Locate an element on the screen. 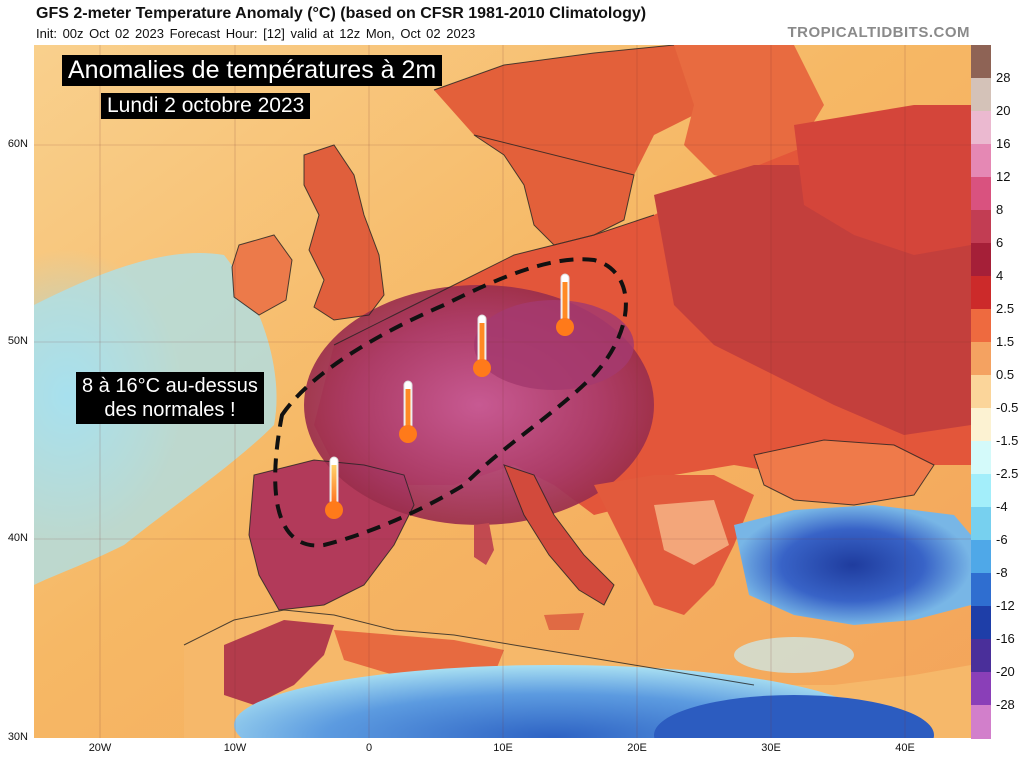  lon-label-10e: 10E is located at coordinates (503, 748).